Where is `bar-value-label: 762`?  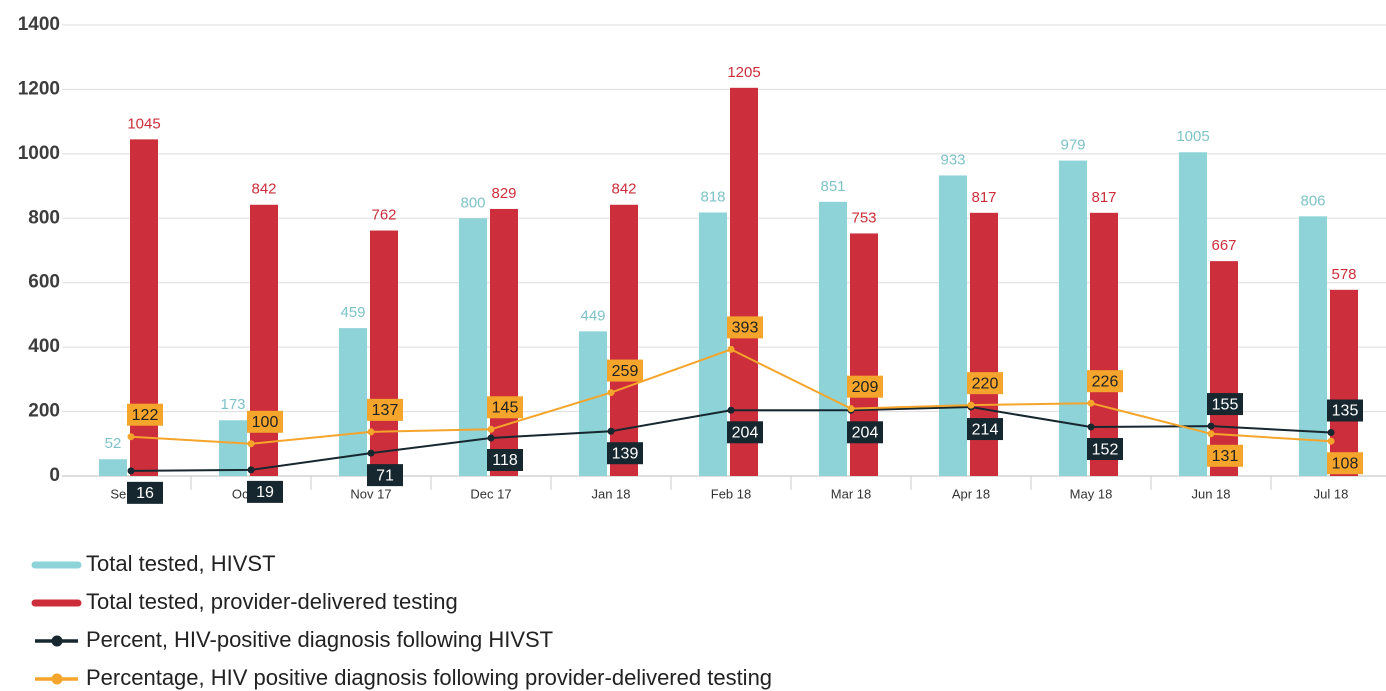 bar-value-label: 762 is located at coordinates (383, 214).